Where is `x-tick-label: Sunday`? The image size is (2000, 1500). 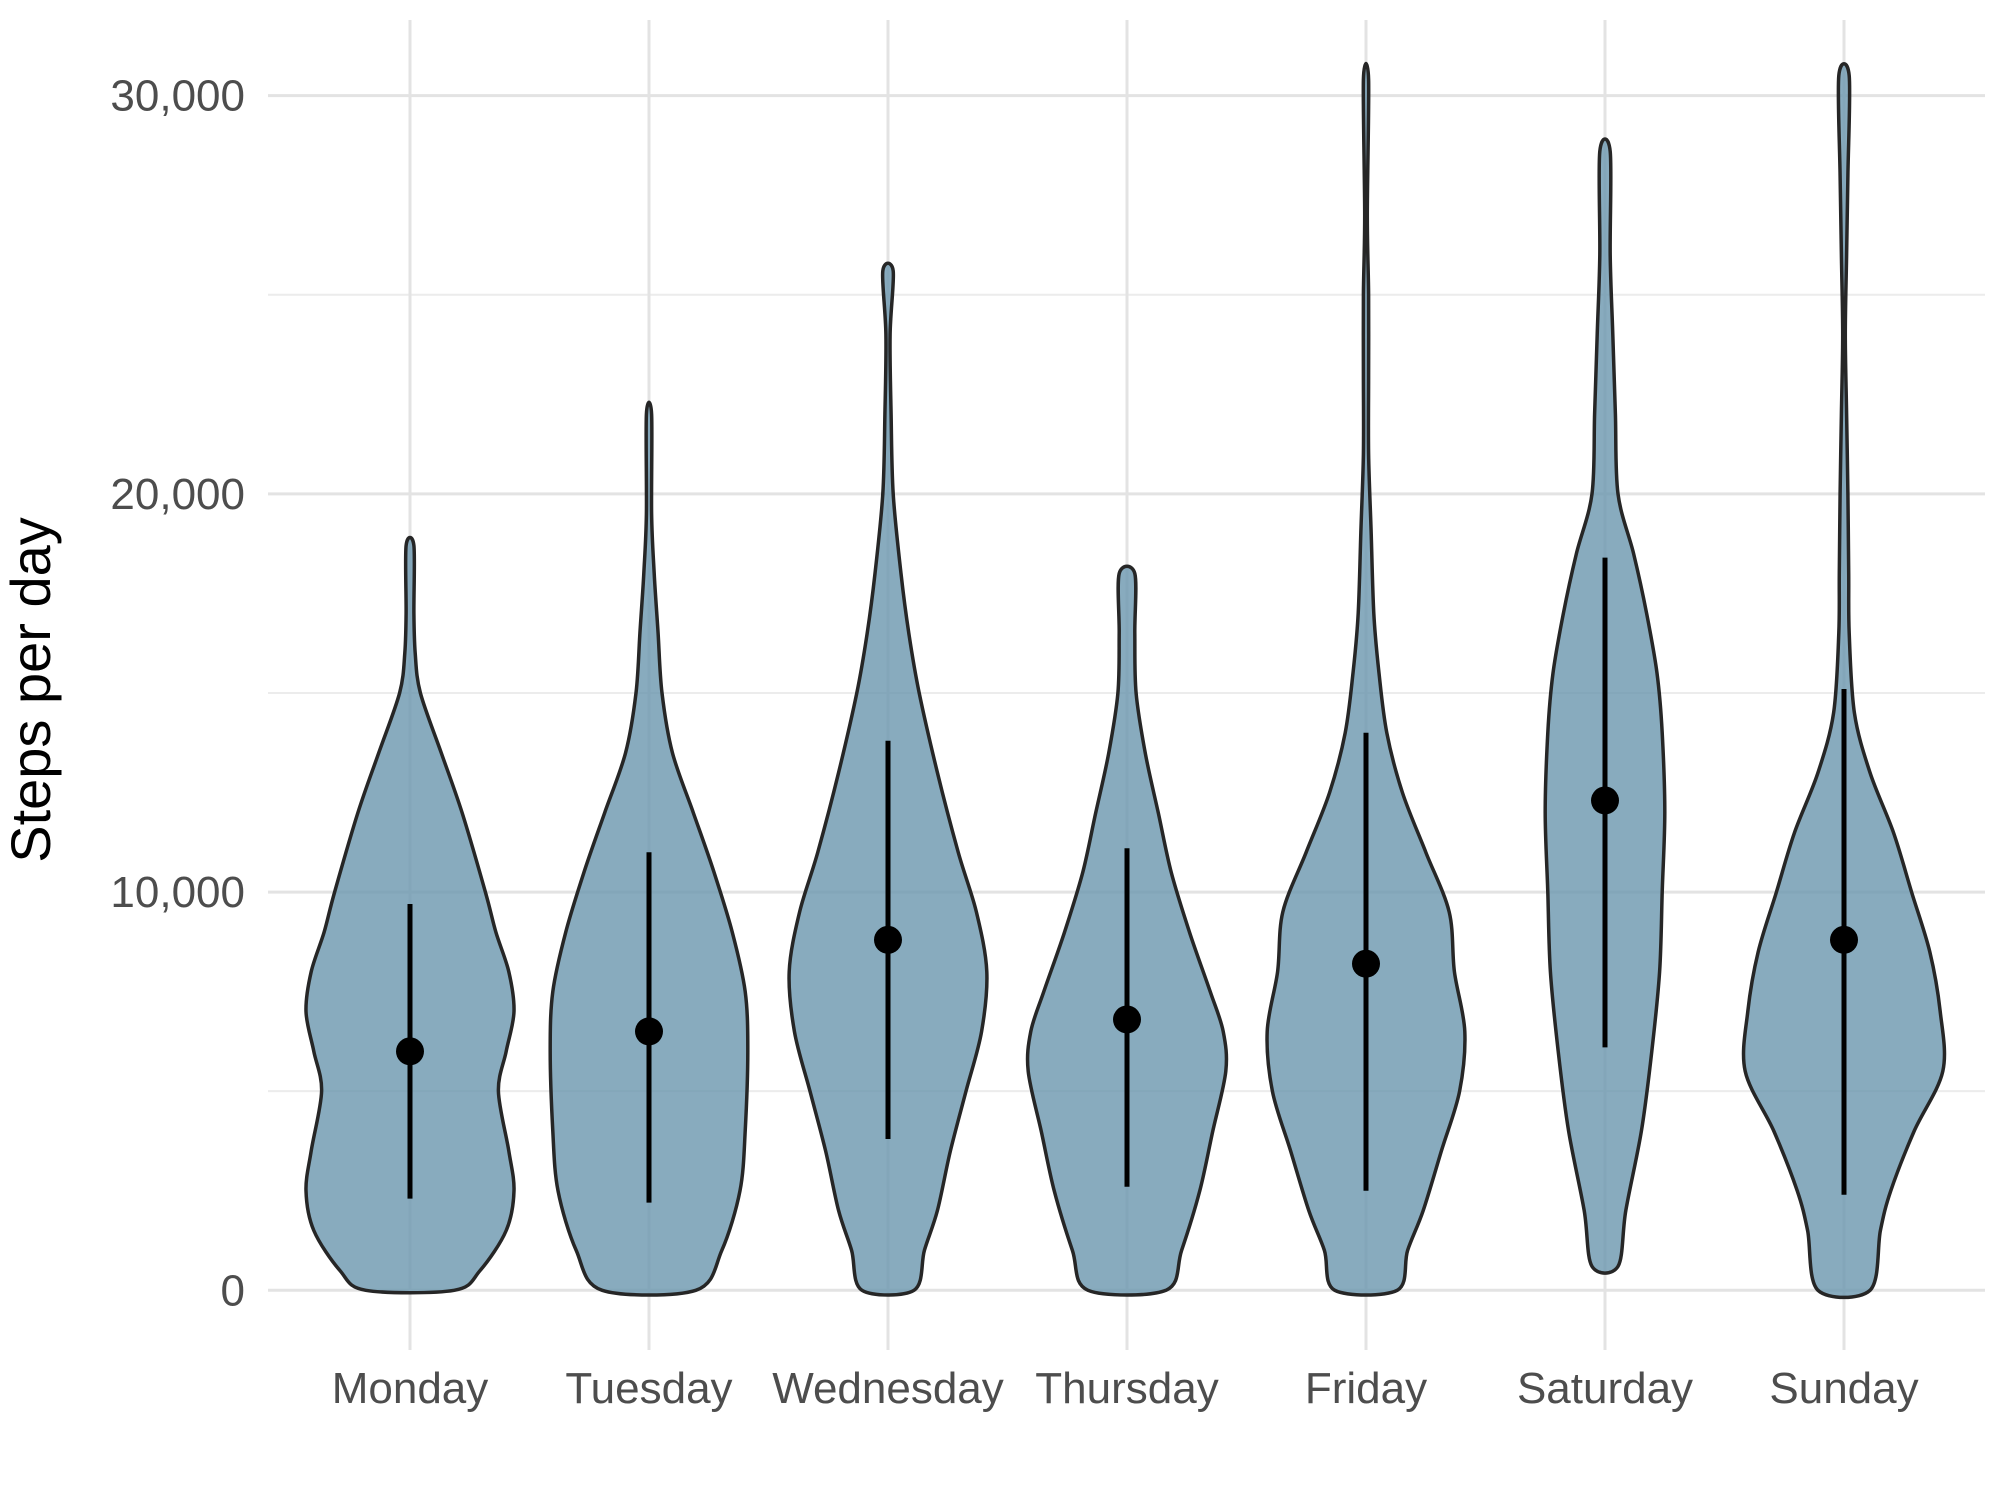 x-tick-label: Sunday is located at coordinates (1843, 1388).